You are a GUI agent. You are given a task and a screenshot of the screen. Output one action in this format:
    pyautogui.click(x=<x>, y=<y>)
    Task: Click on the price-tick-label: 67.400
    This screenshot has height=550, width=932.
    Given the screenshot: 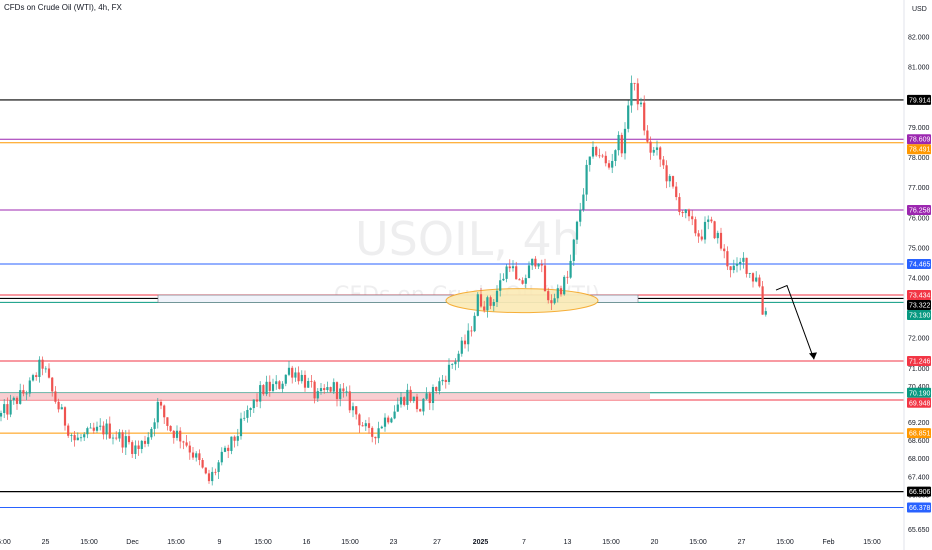 What is the action you would take?
    pyautogui.click(x=919, y=477)
    